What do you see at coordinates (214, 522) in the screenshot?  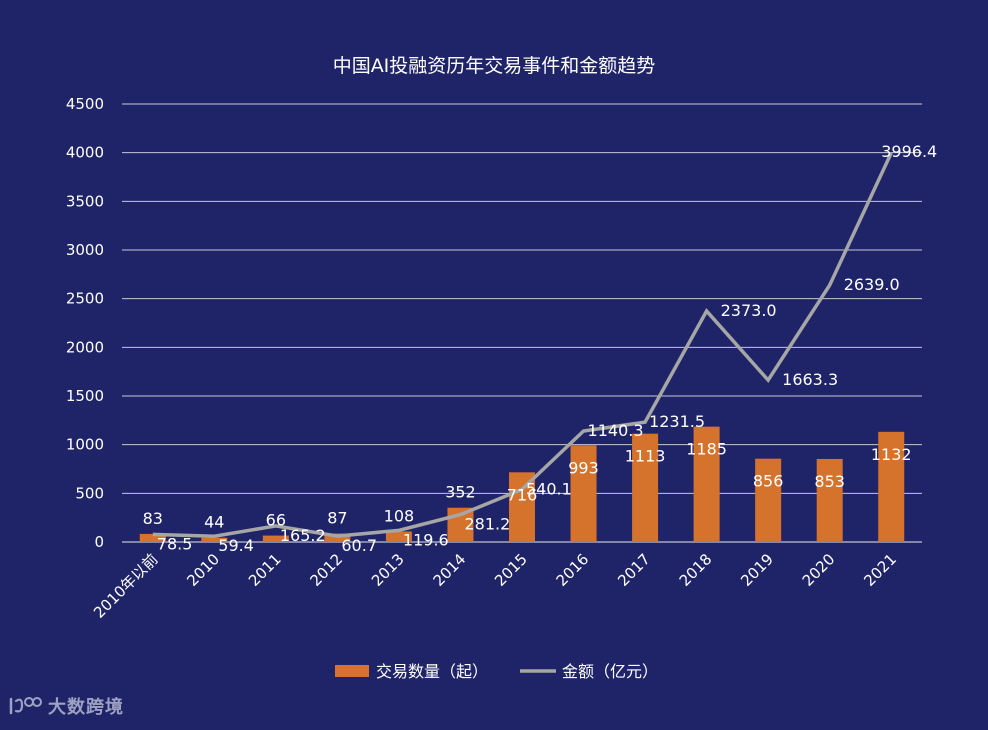 I see `bar-value-label: 44` at bounding box center [214, 522].